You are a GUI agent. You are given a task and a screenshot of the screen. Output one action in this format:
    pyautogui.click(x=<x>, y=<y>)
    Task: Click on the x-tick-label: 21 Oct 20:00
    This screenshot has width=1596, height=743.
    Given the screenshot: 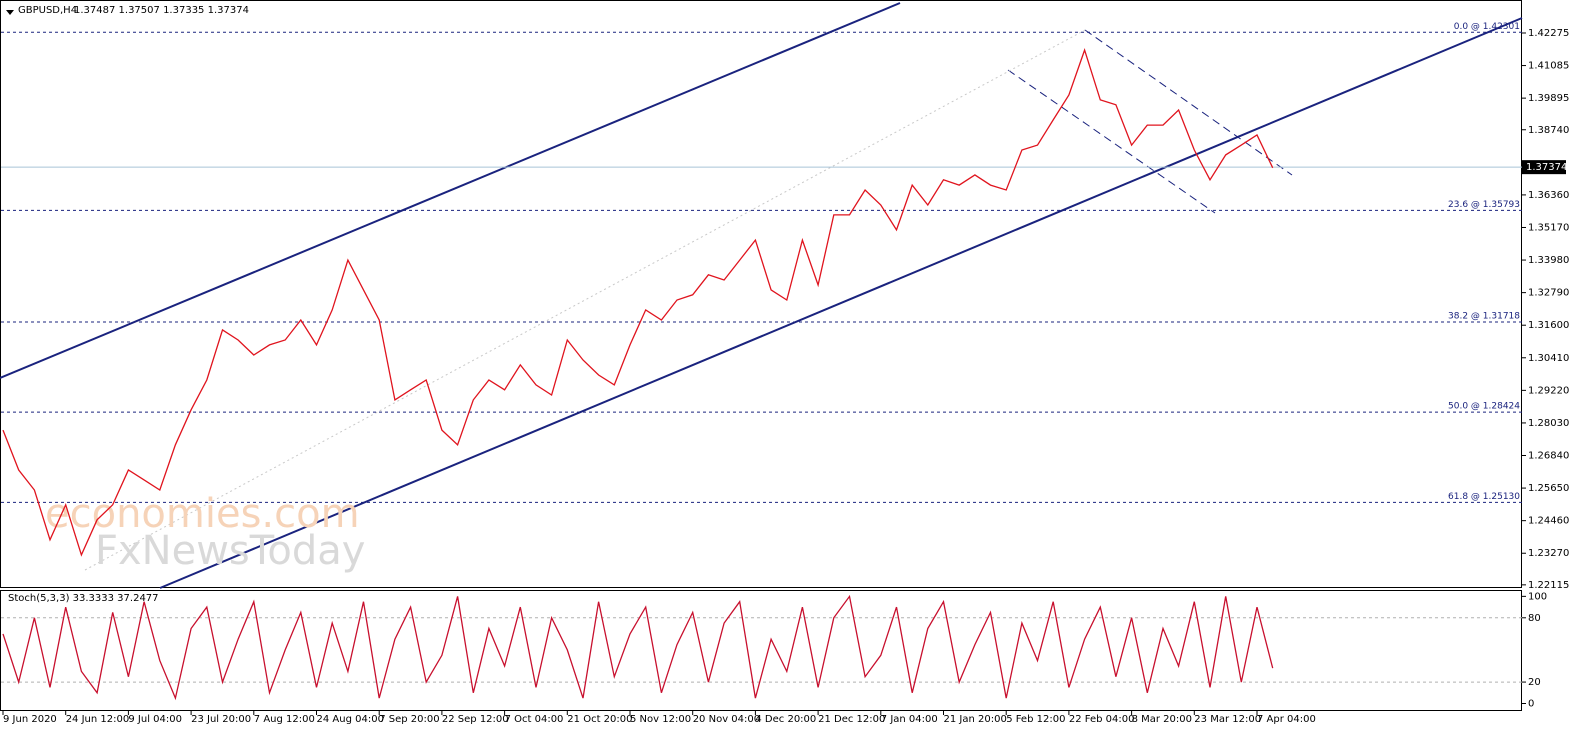 What is the action you would take?
    pyautogui.click(x=599, y=719)
    